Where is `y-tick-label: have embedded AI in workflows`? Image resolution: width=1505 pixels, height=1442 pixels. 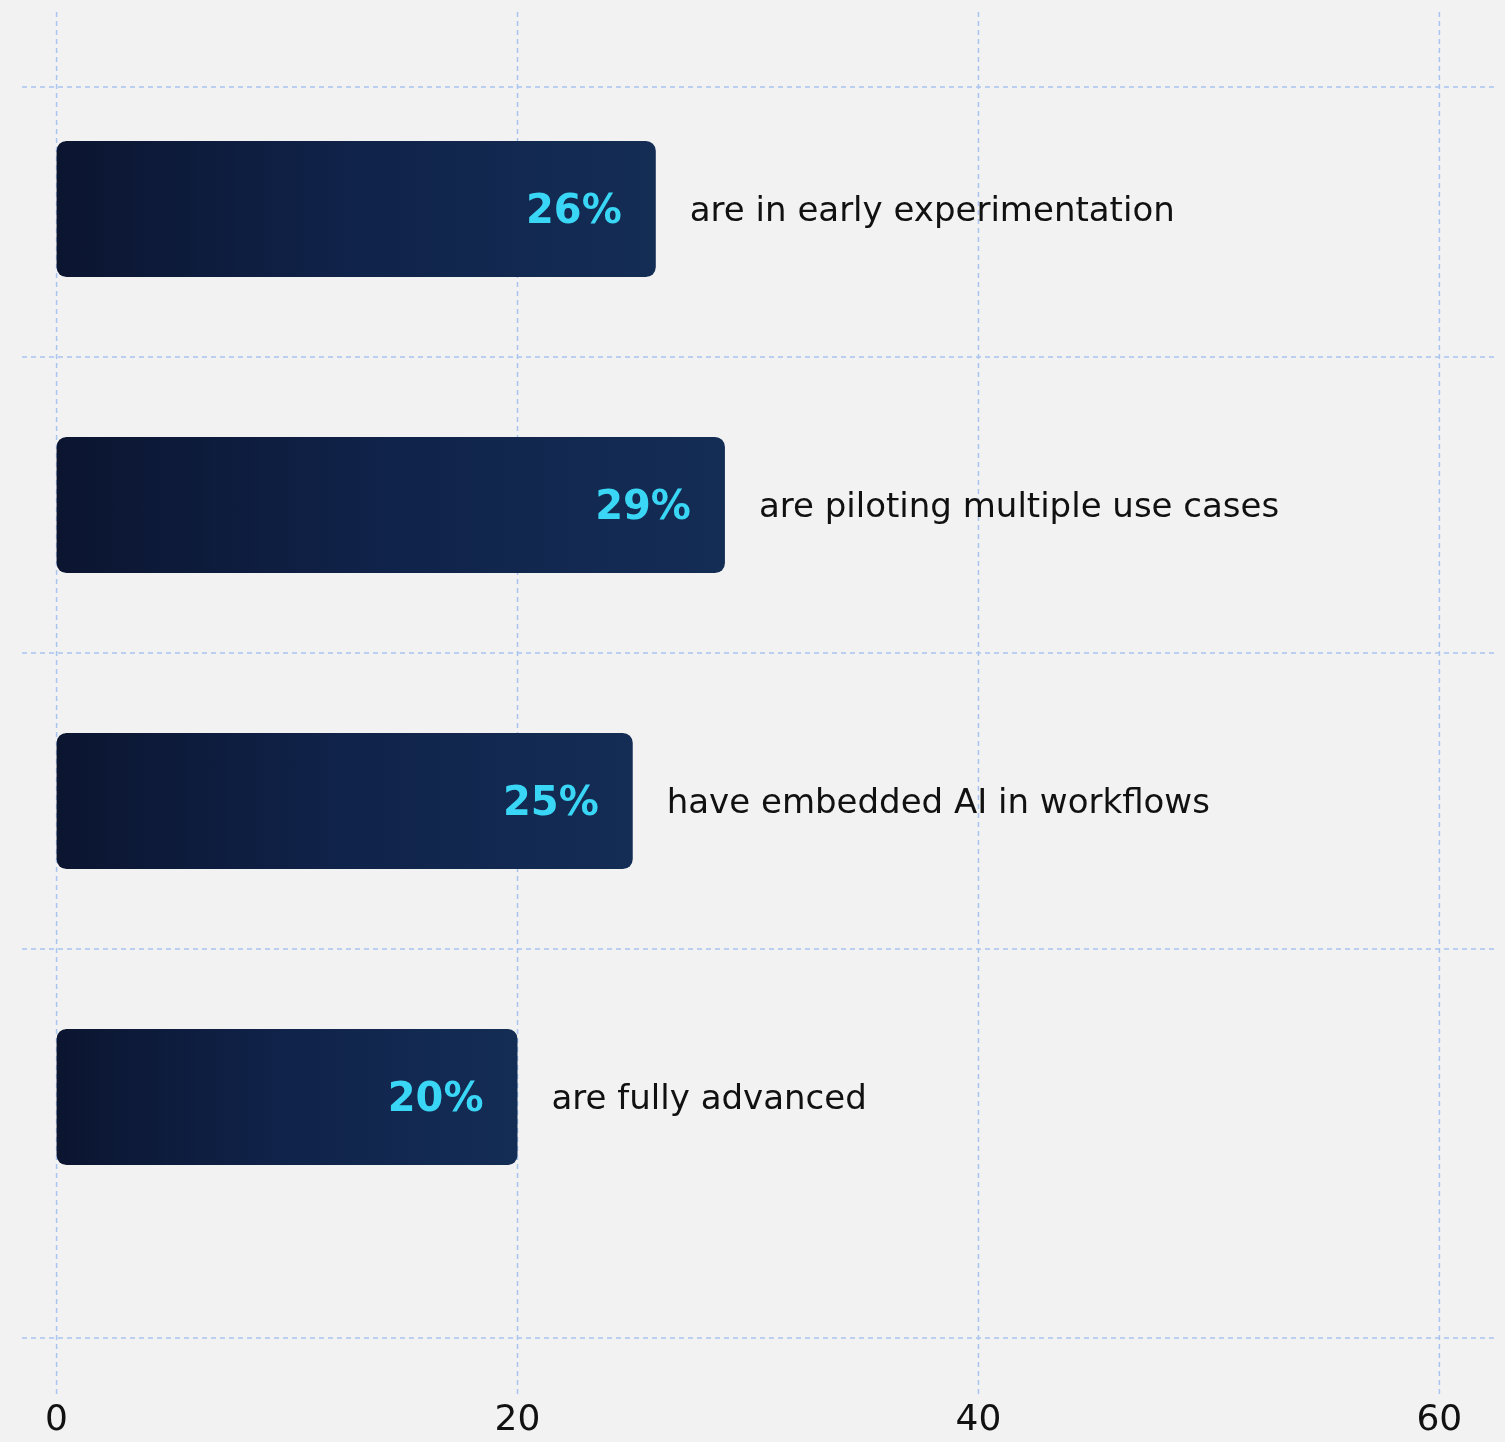 y-tick-label: have embedded AI in workflows is located at coordinates (938, 800).